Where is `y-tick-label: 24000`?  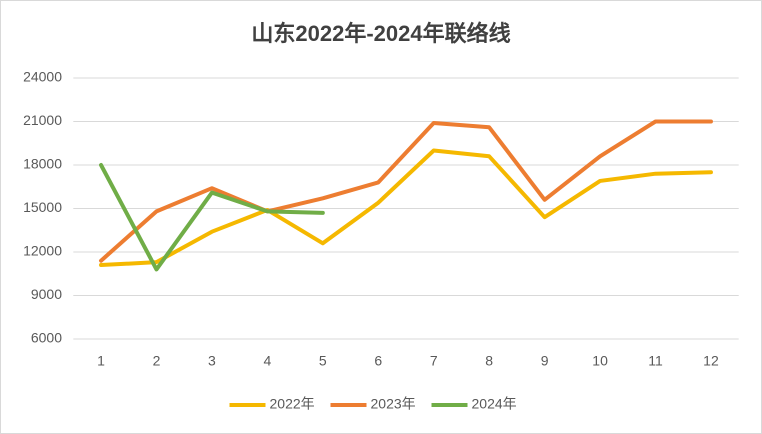 y-tick-label: 24000 is located at coordinates (42, 77).